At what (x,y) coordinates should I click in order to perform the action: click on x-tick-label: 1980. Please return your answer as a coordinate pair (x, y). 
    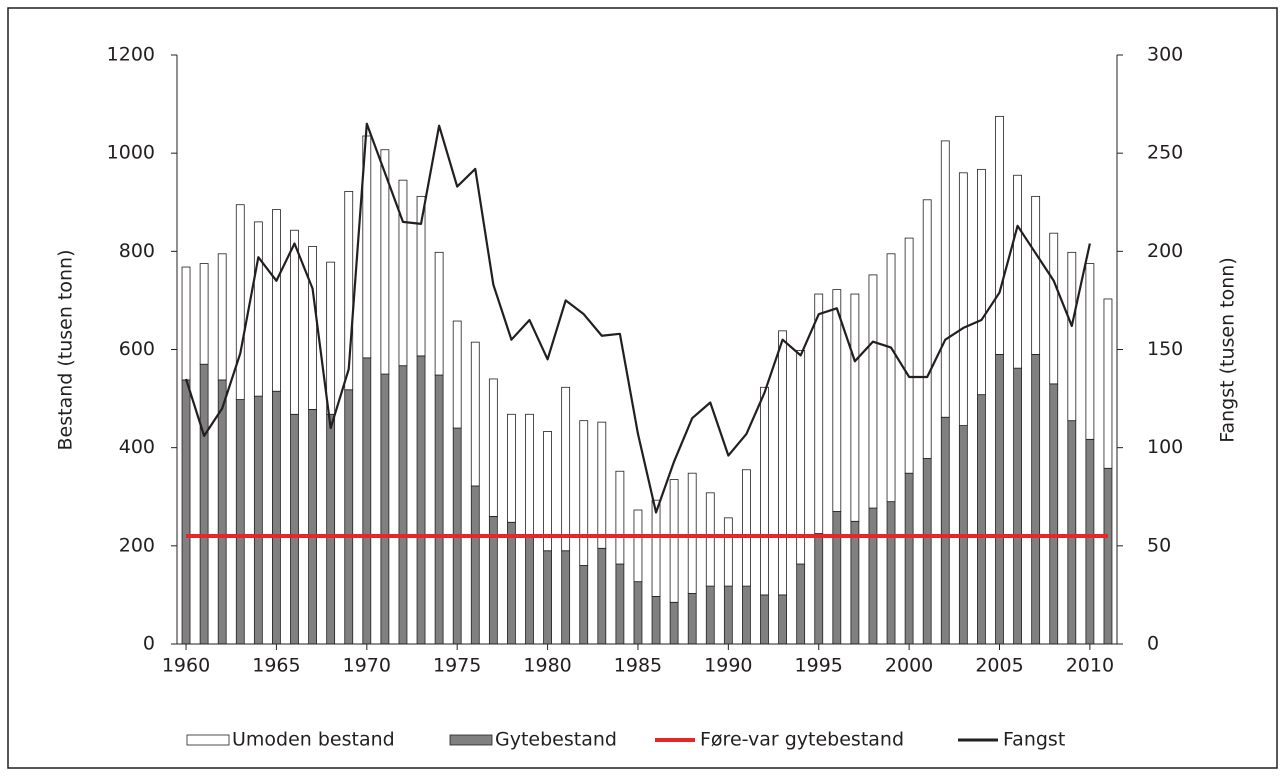
    Looking at the image, I should click on (547, 666).